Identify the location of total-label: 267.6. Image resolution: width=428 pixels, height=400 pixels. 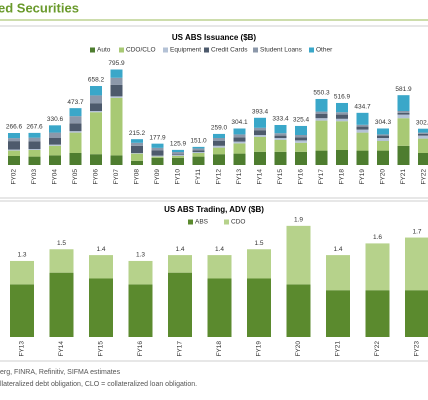
(34, 127).